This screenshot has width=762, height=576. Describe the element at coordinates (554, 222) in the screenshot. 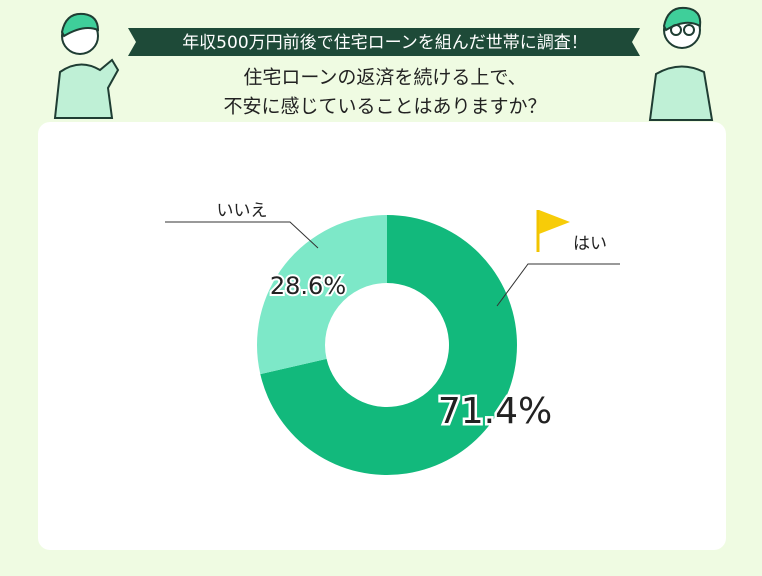

I see `flag` at that location.